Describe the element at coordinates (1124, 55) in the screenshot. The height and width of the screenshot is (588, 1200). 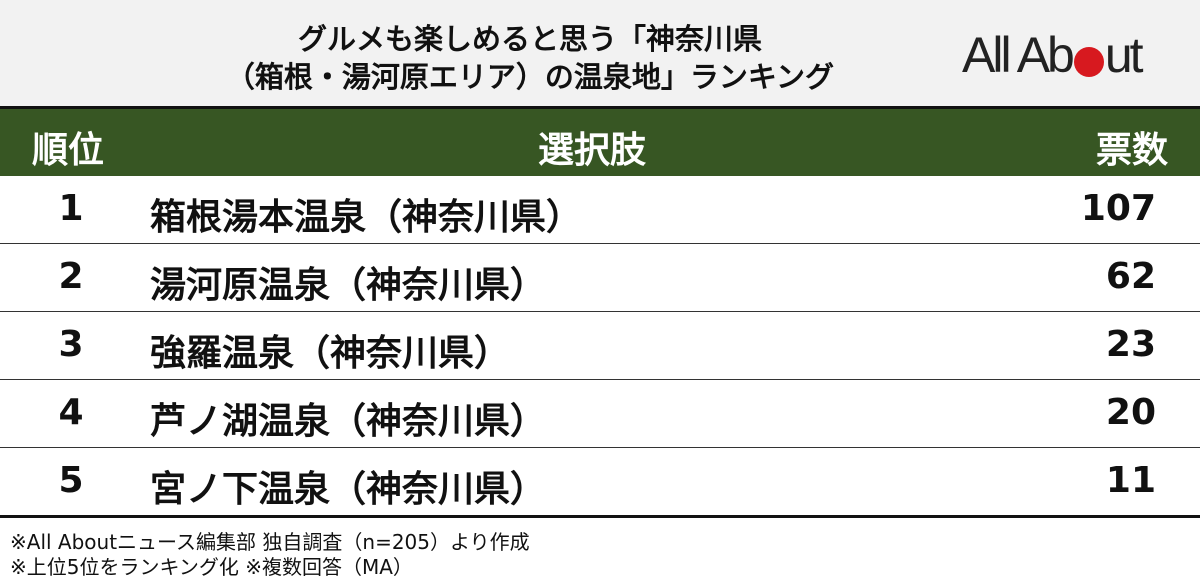
I see `logo-text-right: ut` at that location.